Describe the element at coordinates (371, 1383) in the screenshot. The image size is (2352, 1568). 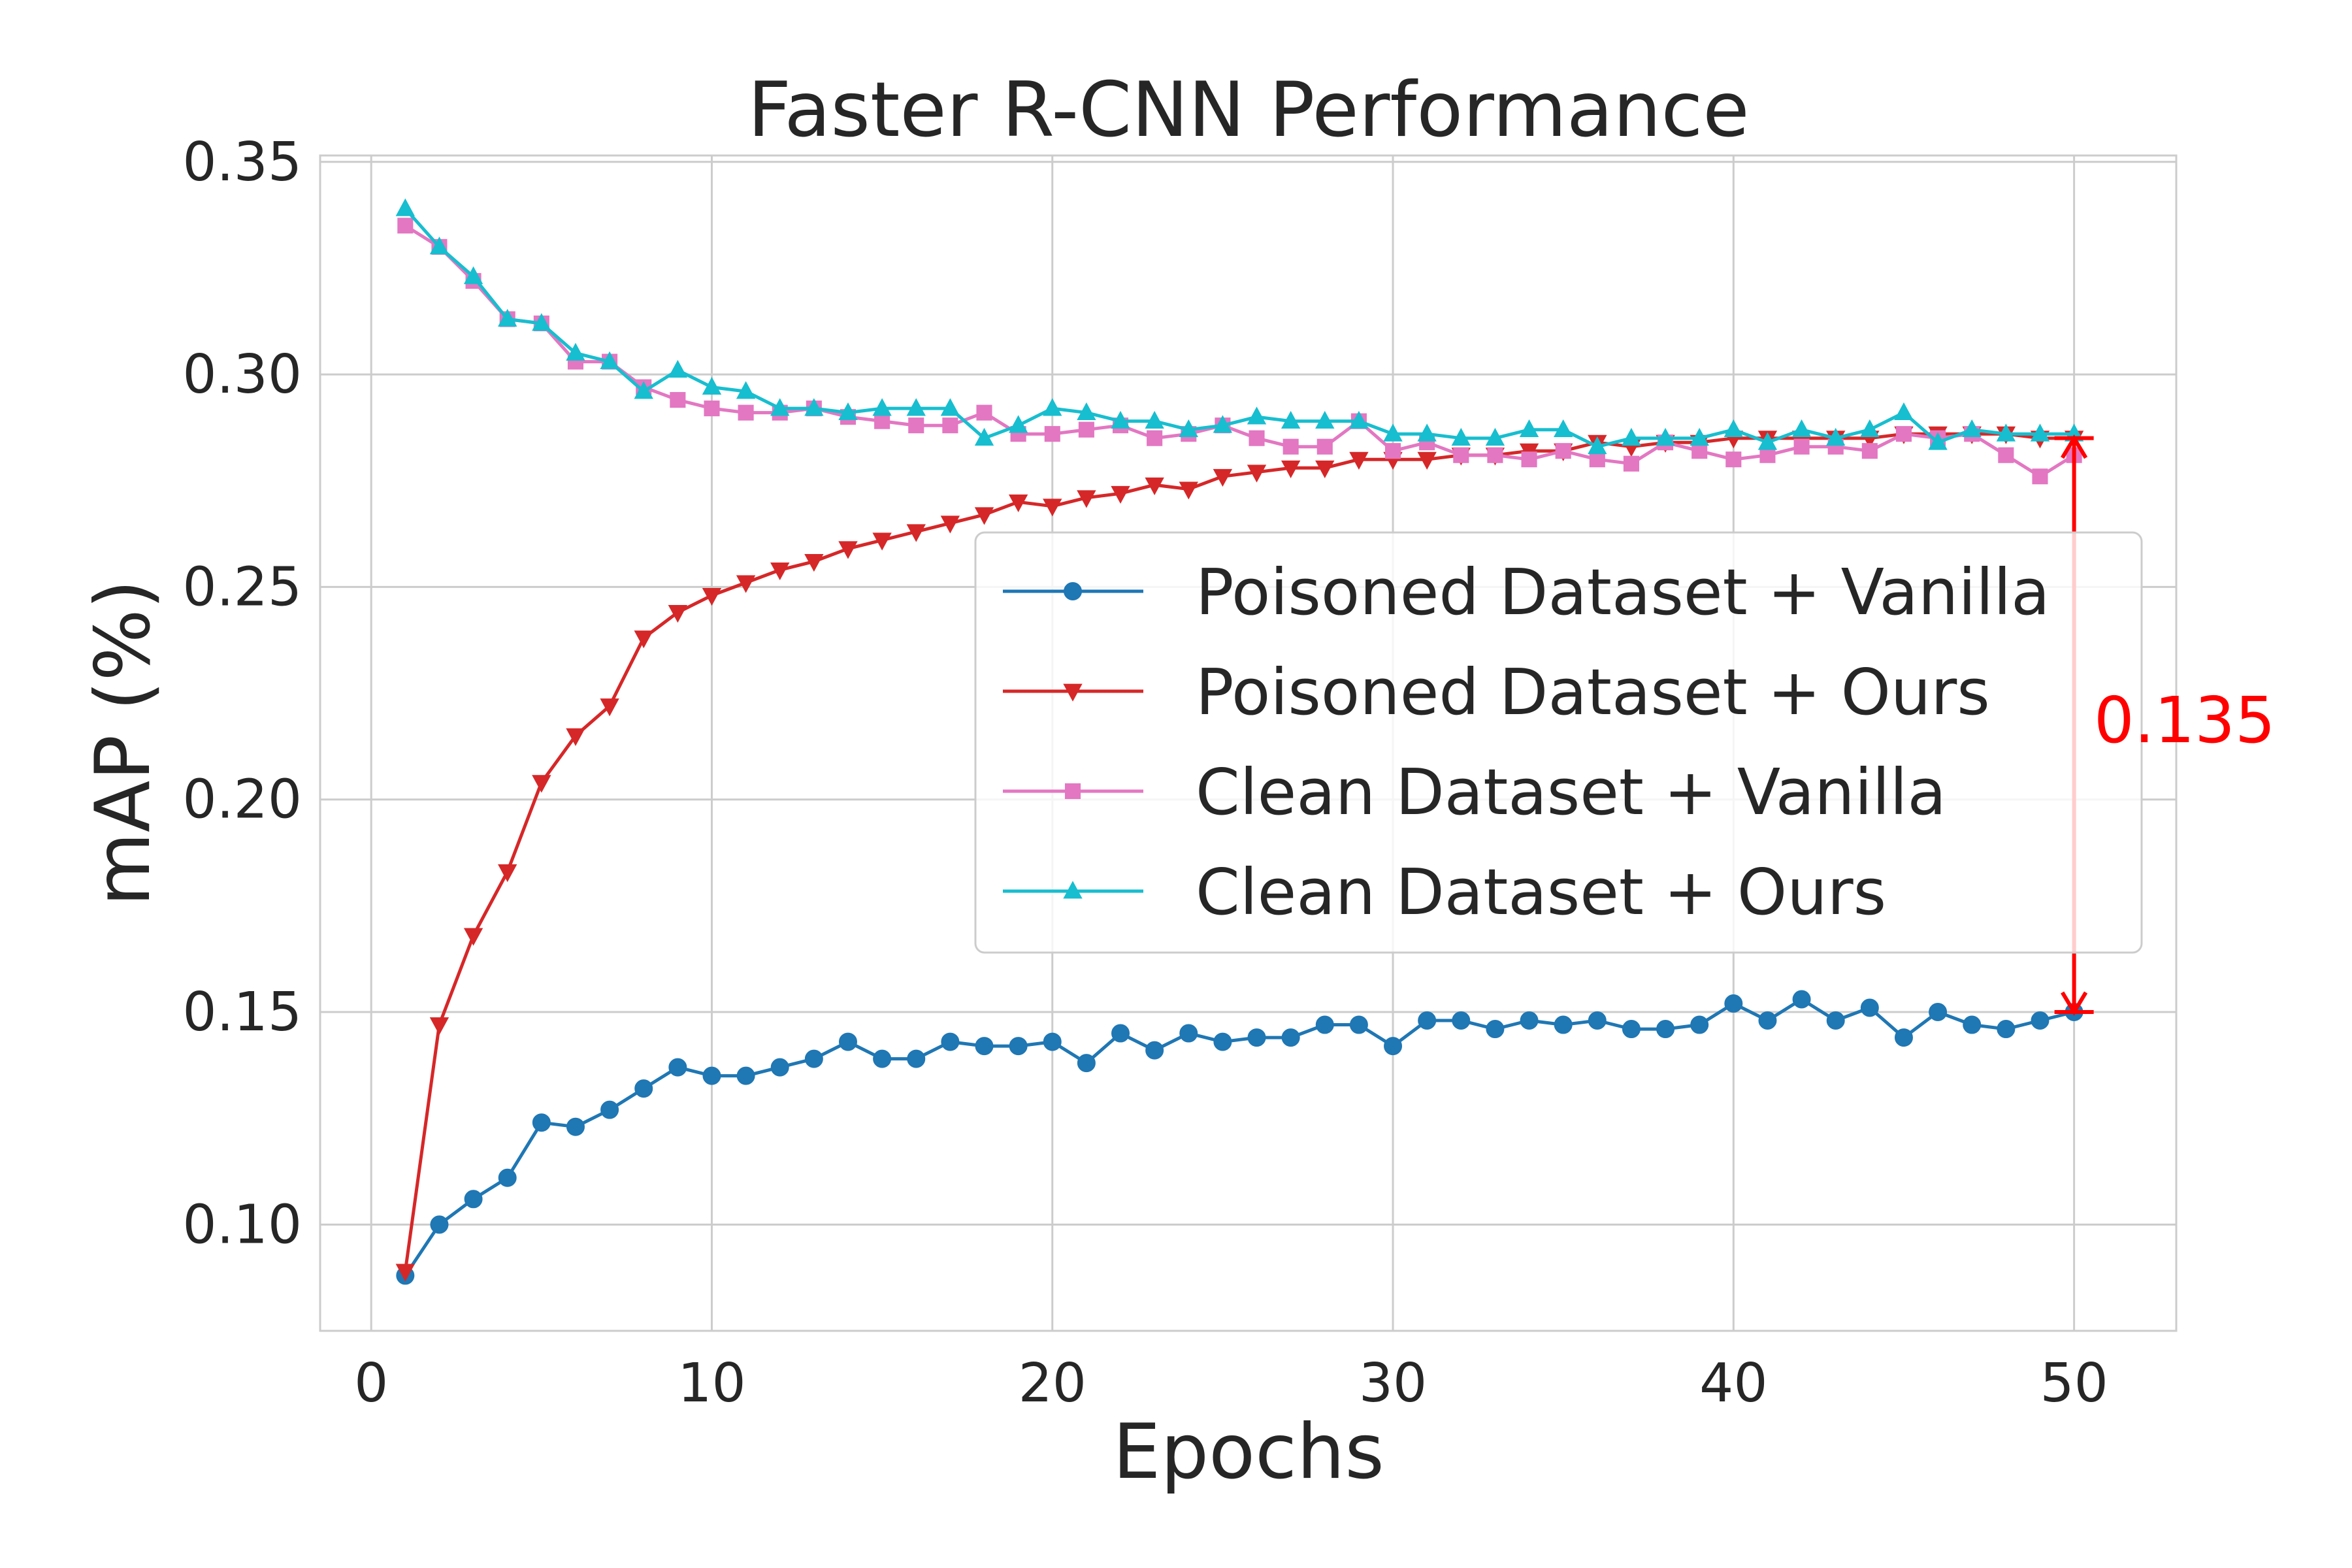
I see `x-tick-label: 0` at that location.